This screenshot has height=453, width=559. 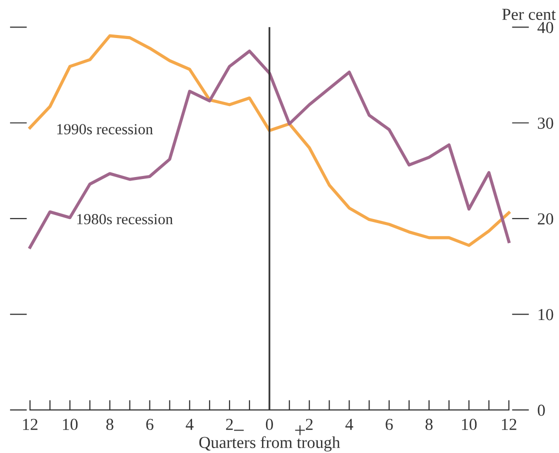 I want to click on y-tick-label: 40, so click(x=545, y=28).